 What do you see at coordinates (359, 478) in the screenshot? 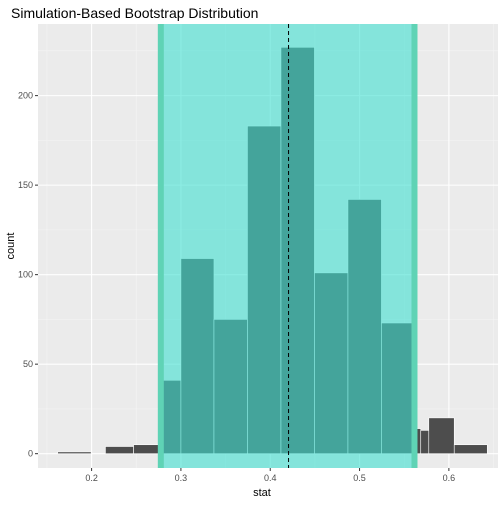
I see `x-tick-label: 0.5` at bounding box center [359, 478].